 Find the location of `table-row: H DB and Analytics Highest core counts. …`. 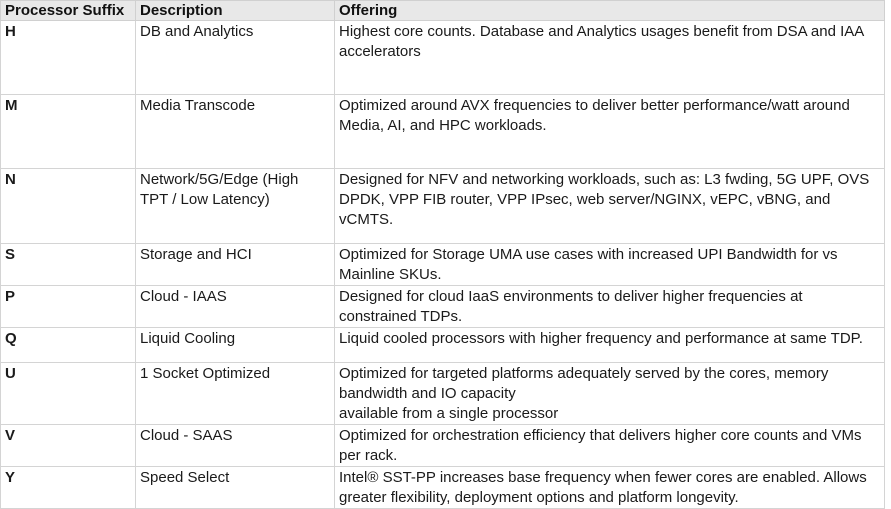

table-row: H DB and Analytics Highest core counts. … is located at coordinates (442, 57).